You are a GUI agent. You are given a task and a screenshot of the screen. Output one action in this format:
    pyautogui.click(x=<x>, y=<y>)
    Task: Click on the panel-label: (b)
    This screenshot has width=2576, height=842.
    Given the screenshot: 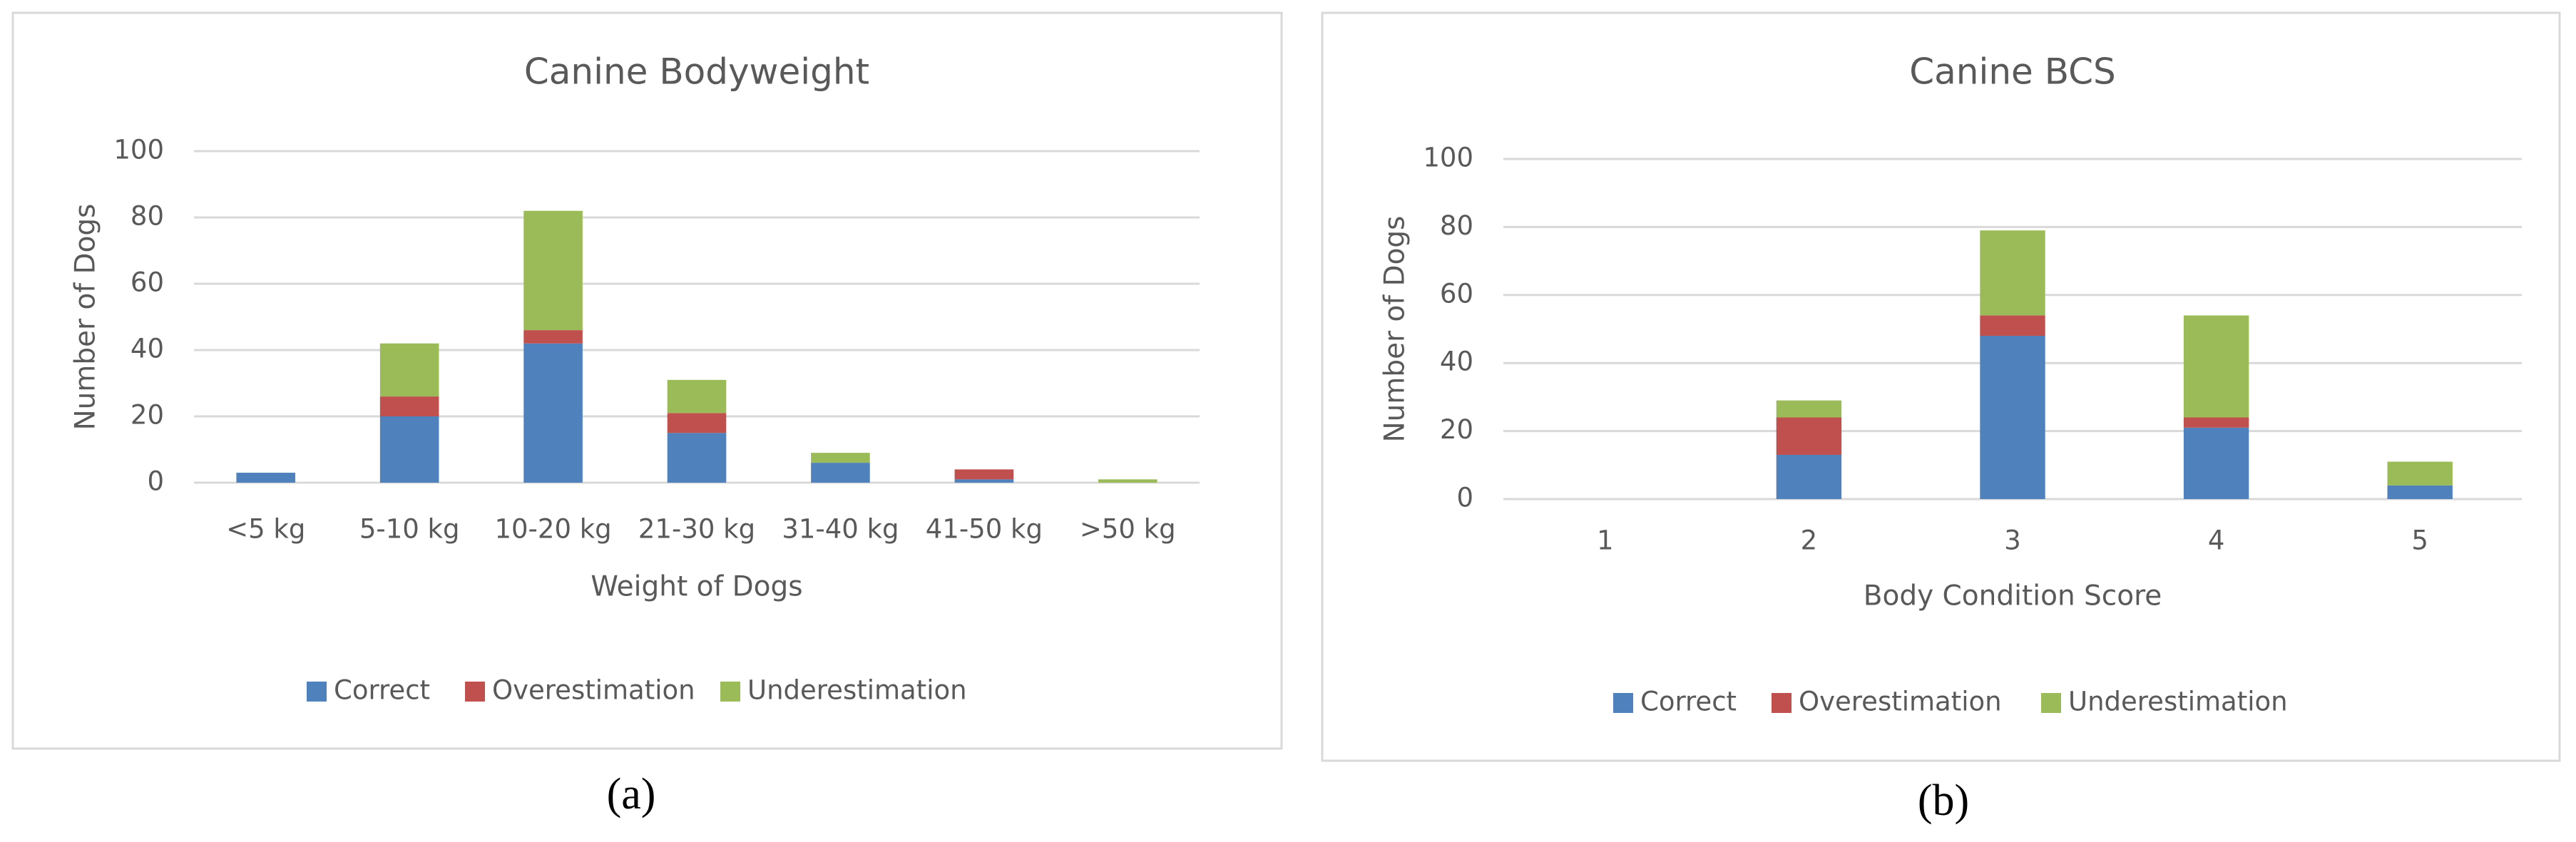 What is the action you would take?
    pyautogui.click(x=1944, y=800)
    